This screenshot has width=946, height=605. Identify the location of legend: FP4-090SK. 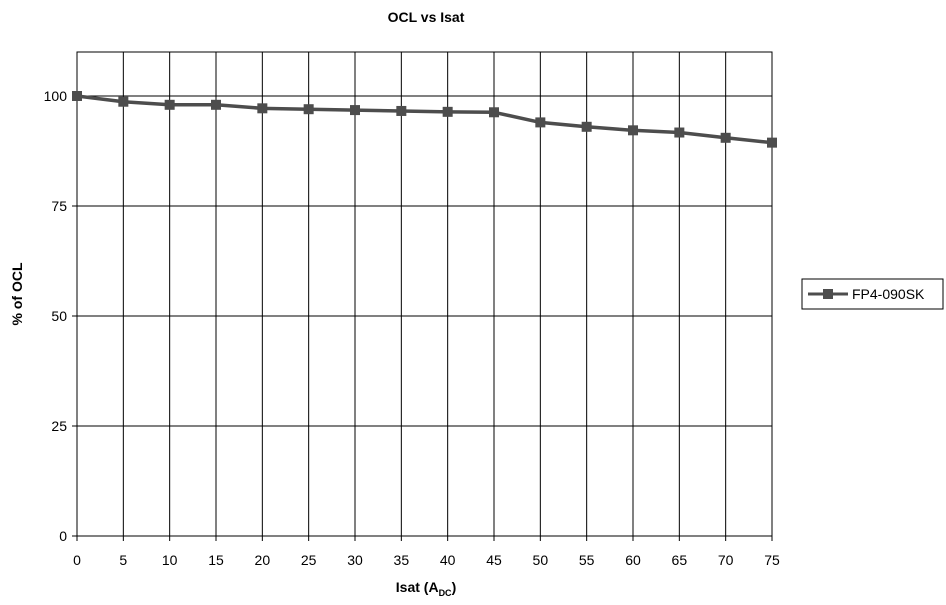
(872, 294).